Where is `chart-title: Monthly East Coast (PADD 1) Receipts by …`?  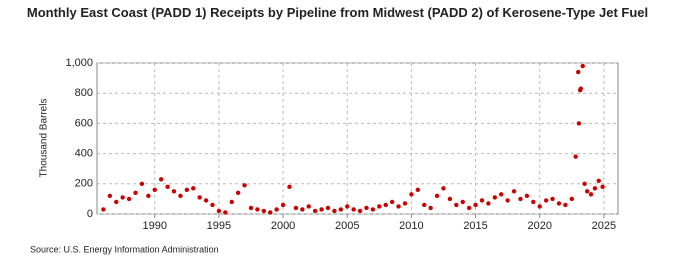 chart-title: Monthly East Coast (PADD 1) Receipts by … is located at coordinates (337, 12).